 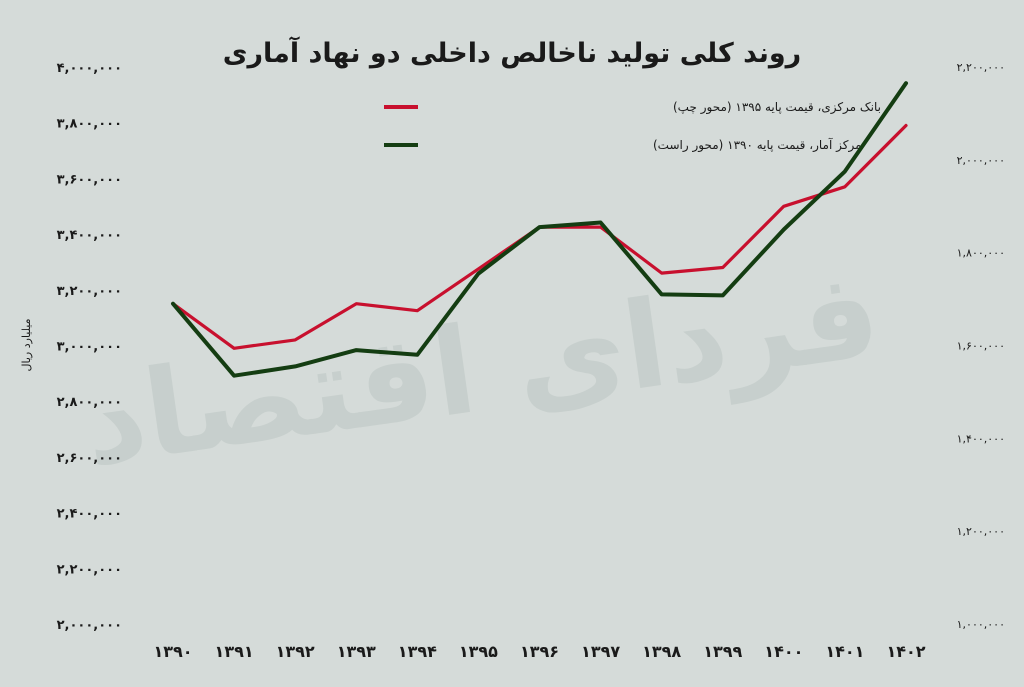 I want to click on left-tick-label: ۳,۴۰۰,۰۰۰, so click(x=89, y=235).